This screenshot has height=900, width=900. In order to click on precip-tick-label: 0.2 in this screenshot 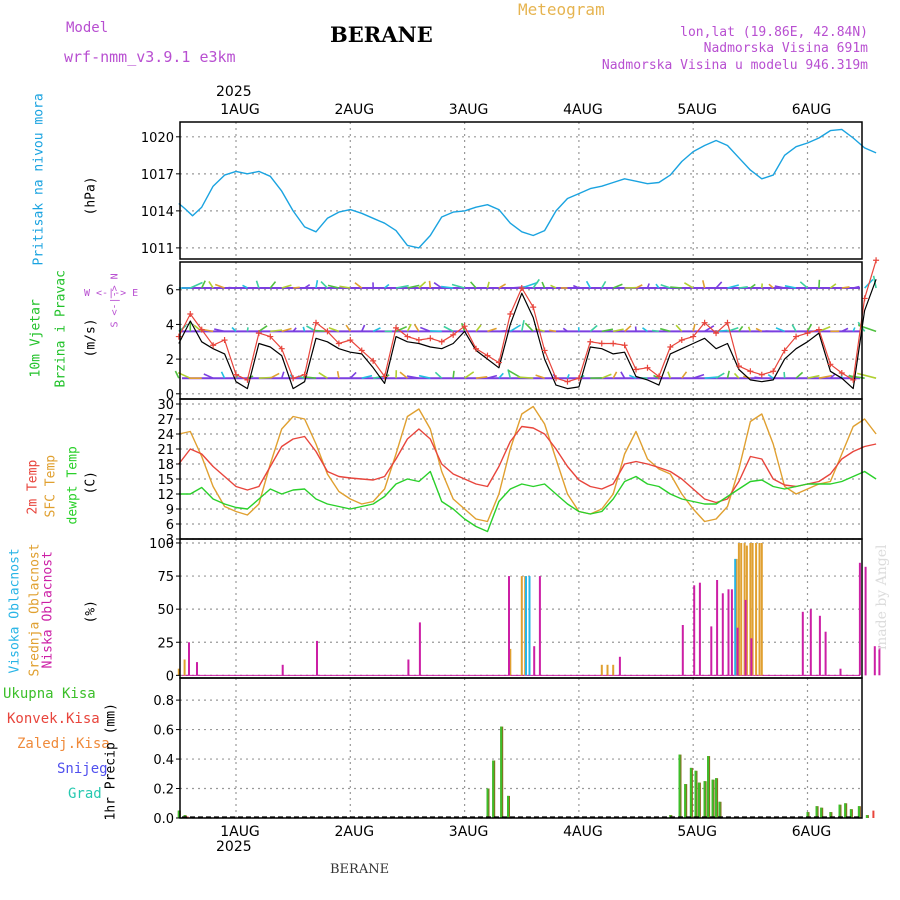, I will do `click(163, 790)`.